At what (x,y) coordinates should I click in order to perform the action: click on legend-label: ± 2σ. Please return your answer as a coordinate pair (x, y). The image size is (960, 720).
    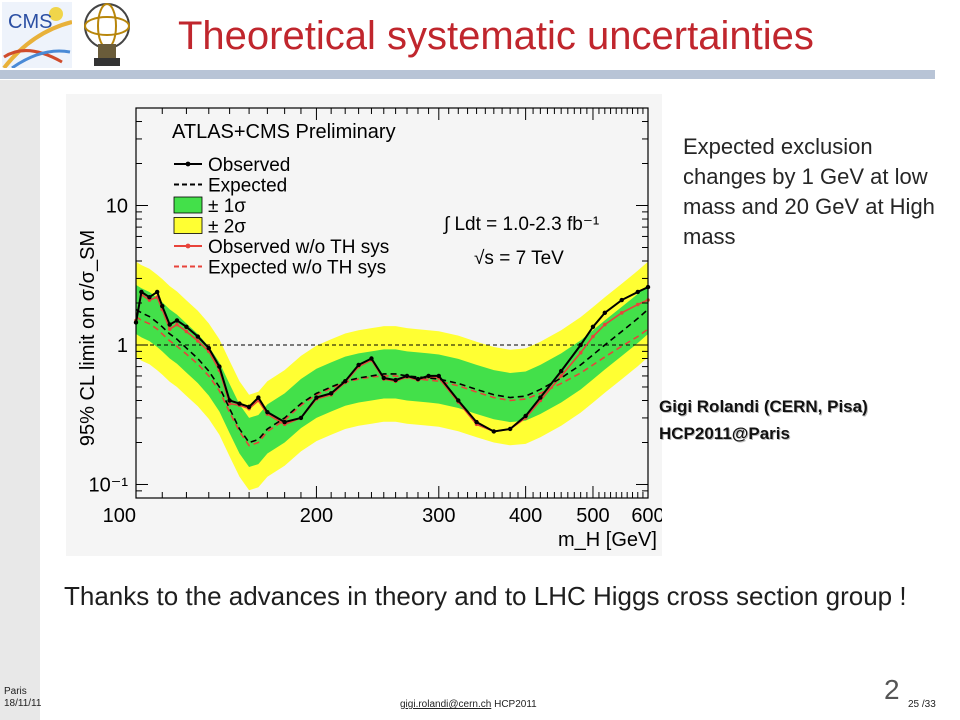
    Looking at the image, I should click on (227, 227).